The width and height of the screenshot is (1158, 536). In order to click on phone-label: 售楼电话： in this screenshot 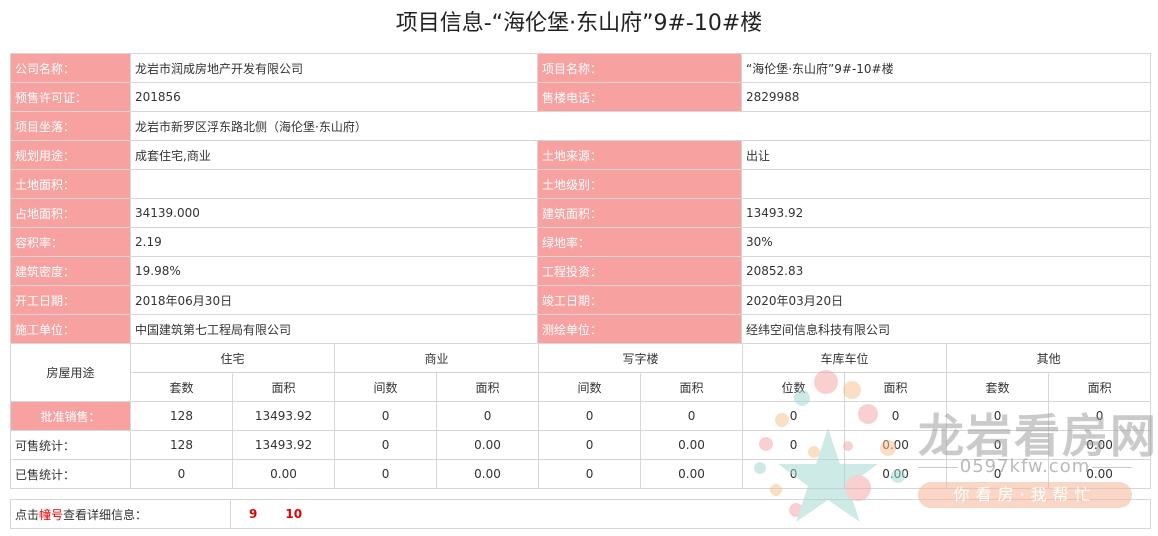, I will do `click(639, 97)`.